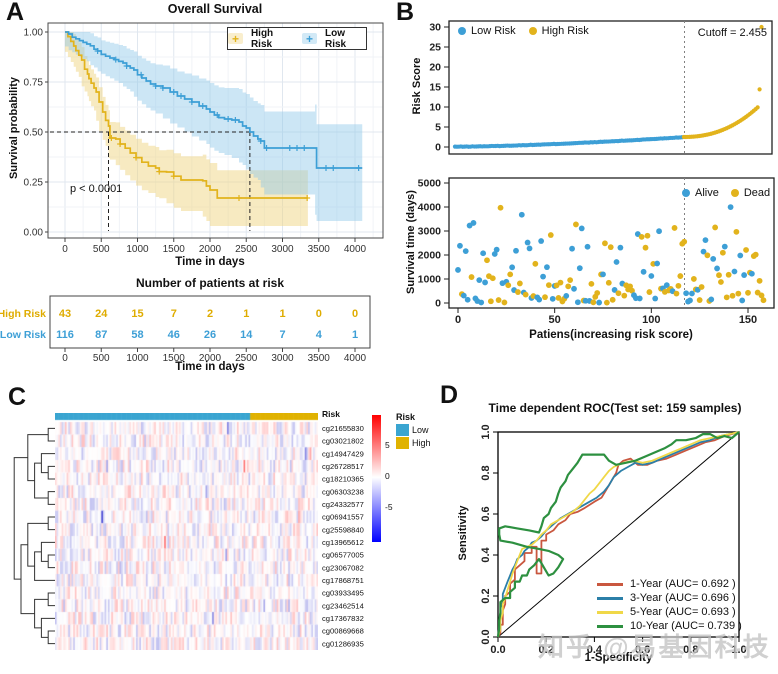  Describe the element at coordinates (757, 107) in the screenshot. I see `risk-score-point` at that location.